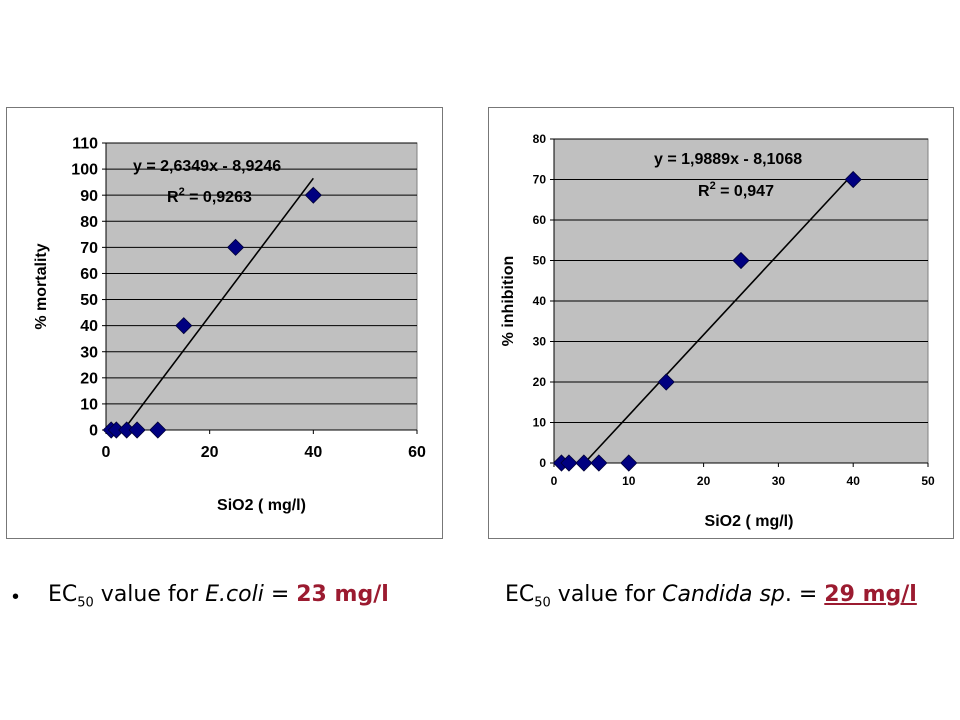 The height and width of the screenshot is (720, 960). Describe the element at coordinates (84, 170) in the screenshot. I see `y-tick-label: 100` at that location.